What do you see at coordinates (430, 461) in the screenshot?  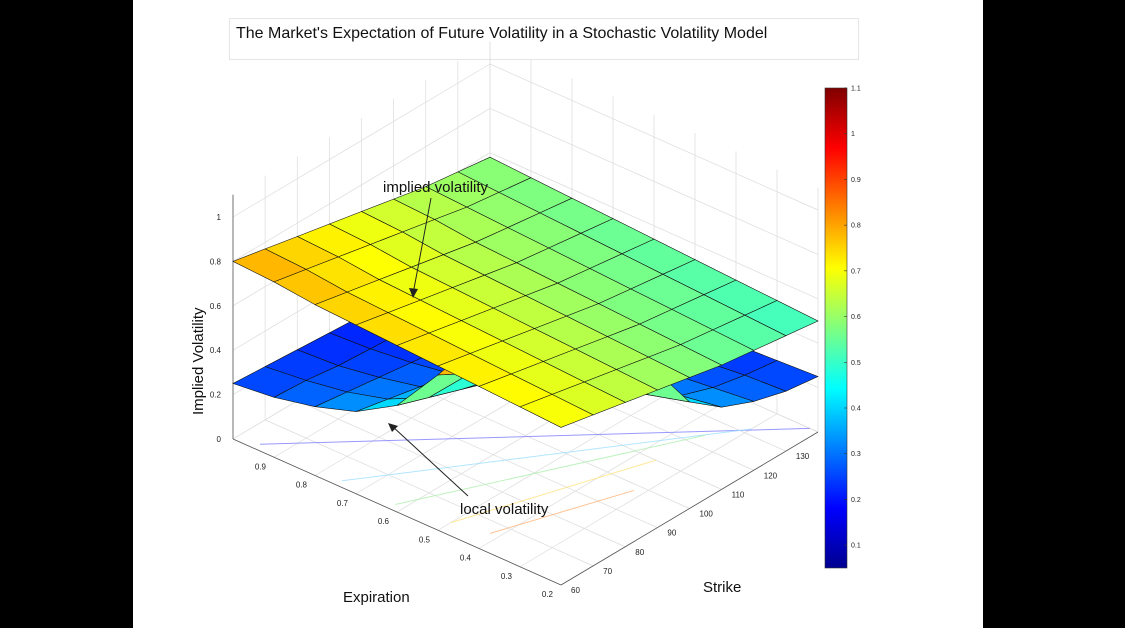 I see `local-volatility-arrow` at bounding box center [430, 461].